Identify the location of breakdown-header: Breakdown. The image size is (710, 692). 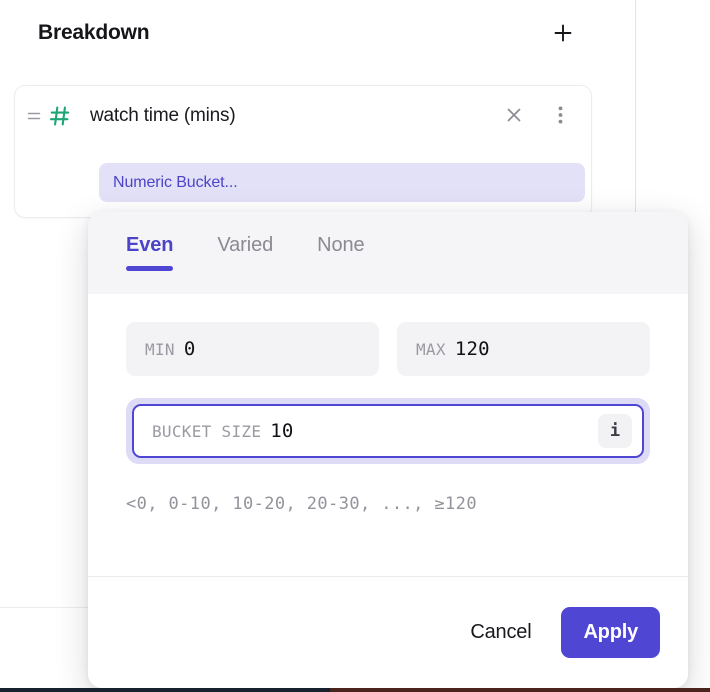
(300, 33).